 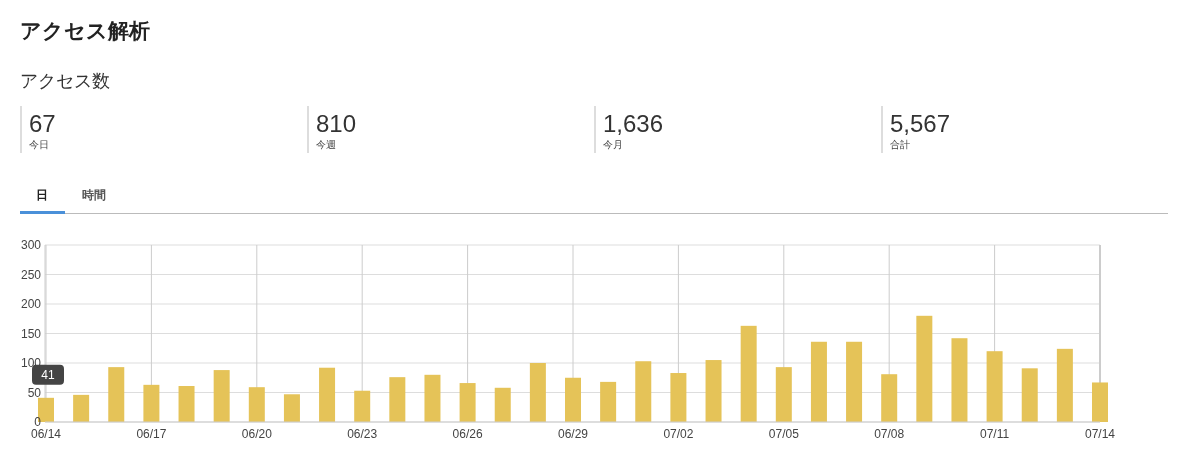 What do you see at coordinates (1100, 434) in the screenshot?
I see `x-tick-label: 07/14` at bounding box center [1100, 434].